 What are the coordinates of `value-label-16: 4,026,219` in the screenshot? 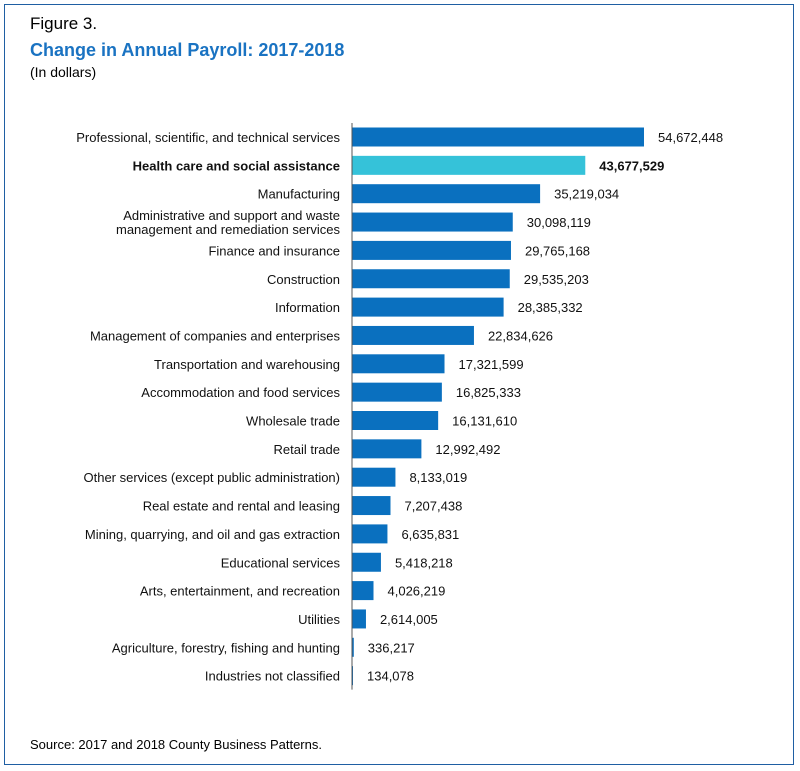 It's located at (417, 591).